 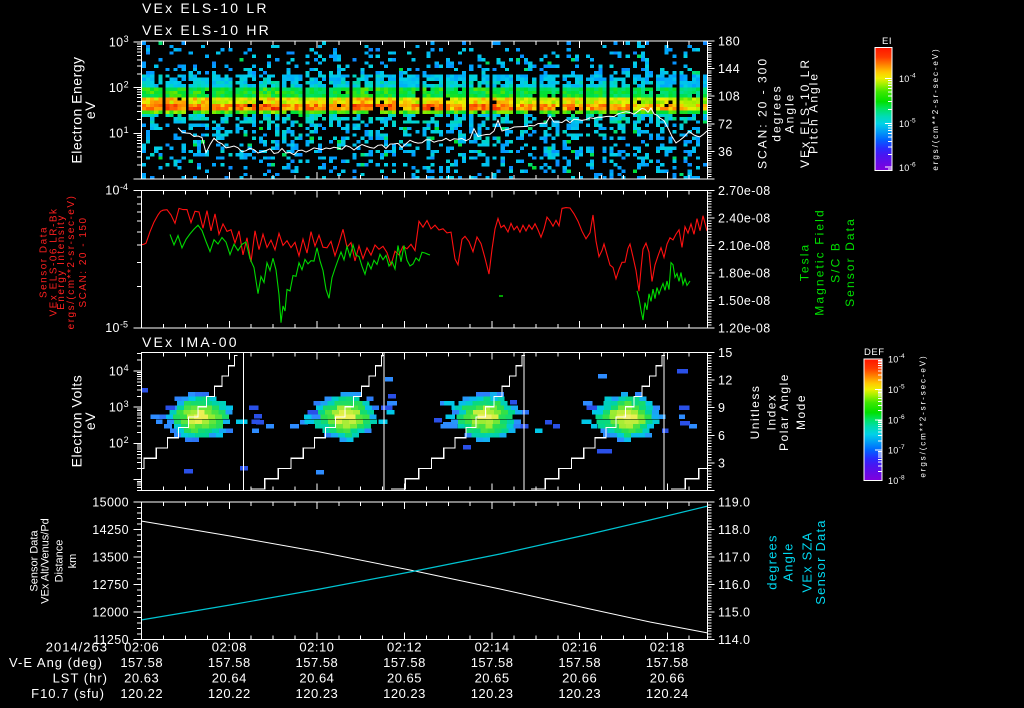 I want to click on svg-text: Mode, so click(x=801, y=412).